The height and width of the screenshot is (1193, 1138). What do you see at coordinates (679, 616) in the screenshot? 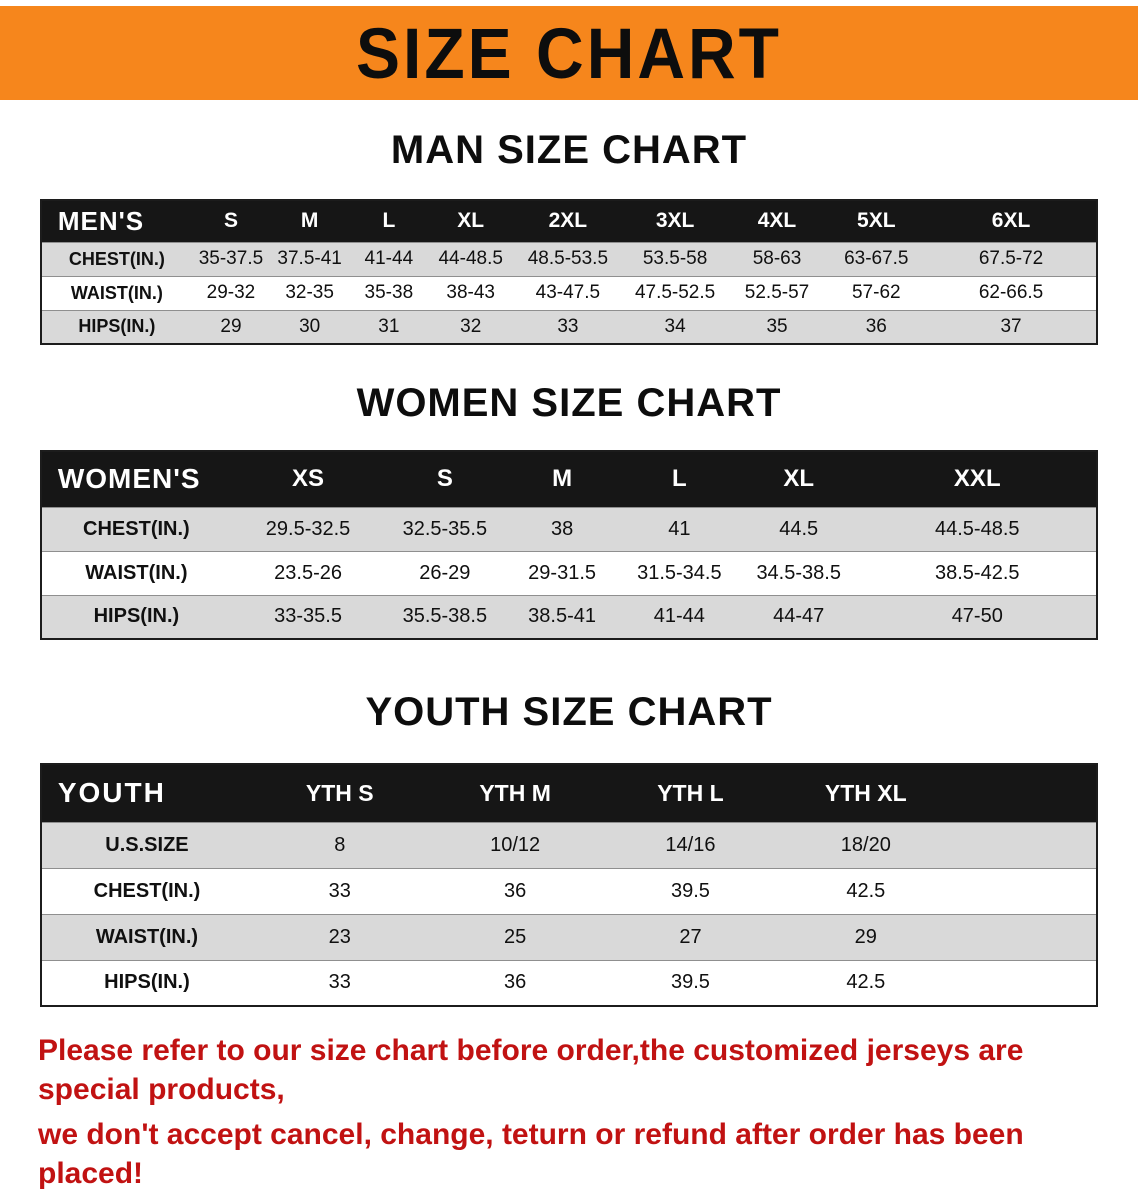
I see `cell: 41-44` at bounding box center [679, 616].